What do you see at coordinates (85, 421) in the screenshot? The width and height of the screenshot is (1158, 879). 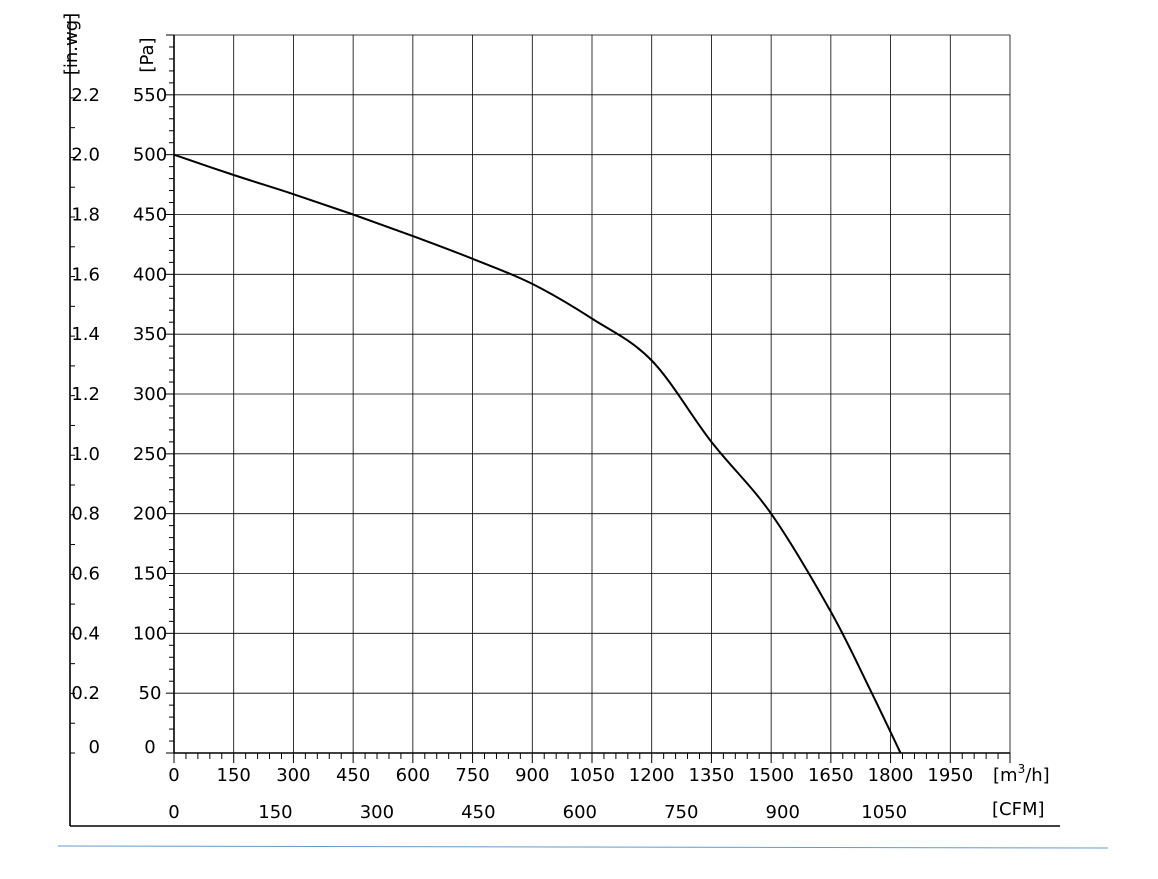 I see `y-tick-labels-inwg: 0 0.2 0.4 0.6 0.8 1.0 1.2 1.4 1.6 1.8 2.0 2.2` at bounding box center [85, 421].